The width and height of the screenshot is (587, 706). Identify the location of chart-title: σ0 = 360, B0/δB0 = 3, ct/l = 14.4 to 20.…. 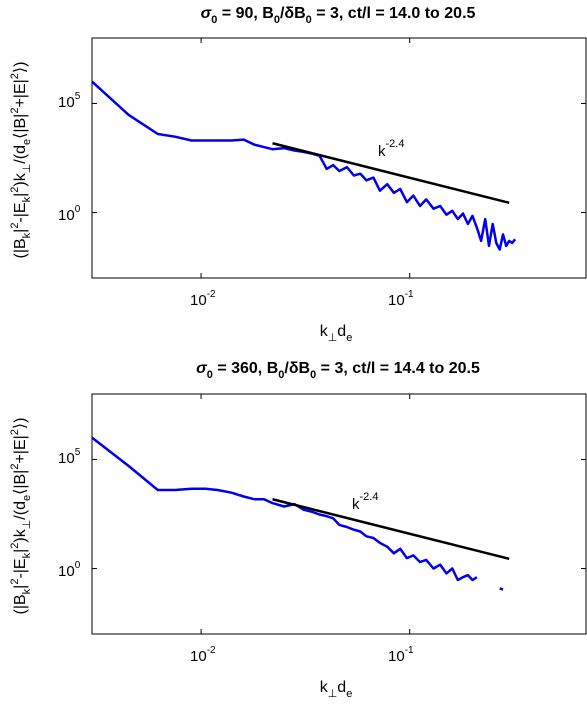
(338, 370).